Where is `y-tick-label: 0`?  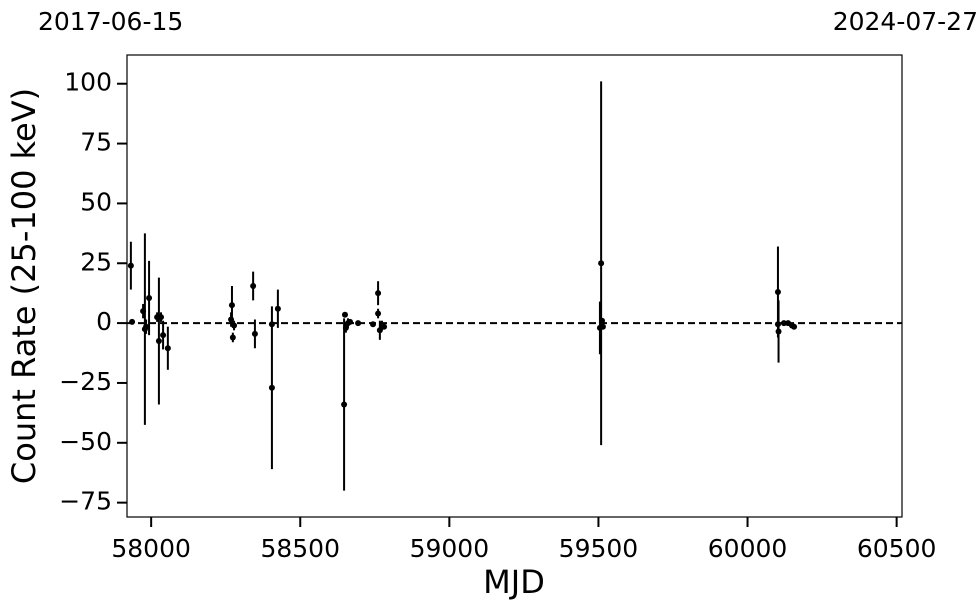 y-tick-label: 0 is located at coordinates (104, 321).